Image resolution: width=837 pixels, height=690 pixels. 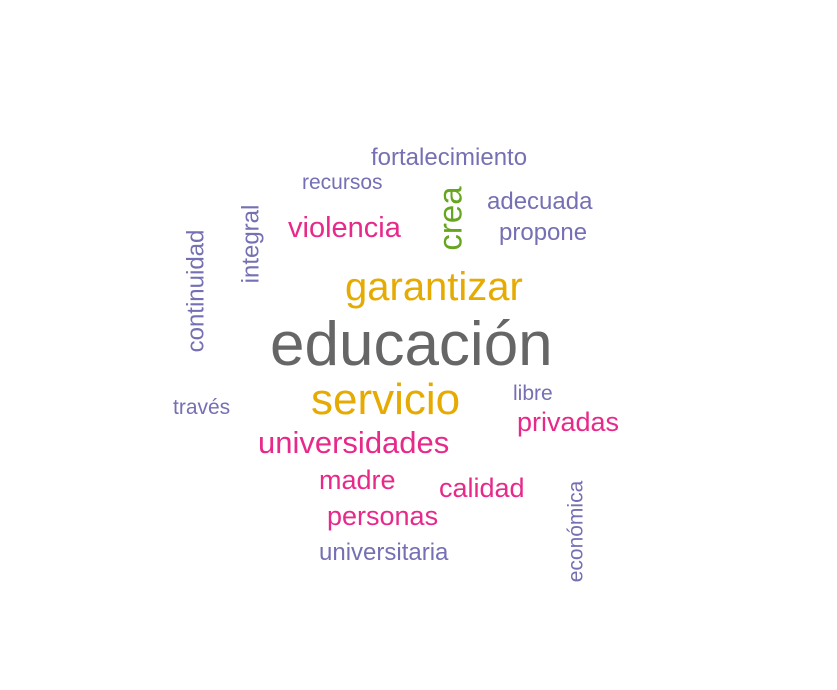 What do you see at coordinates (434, 287) in the screenshot?
I see `word-garantizar: garantizar` at bounding box center [434, 287].